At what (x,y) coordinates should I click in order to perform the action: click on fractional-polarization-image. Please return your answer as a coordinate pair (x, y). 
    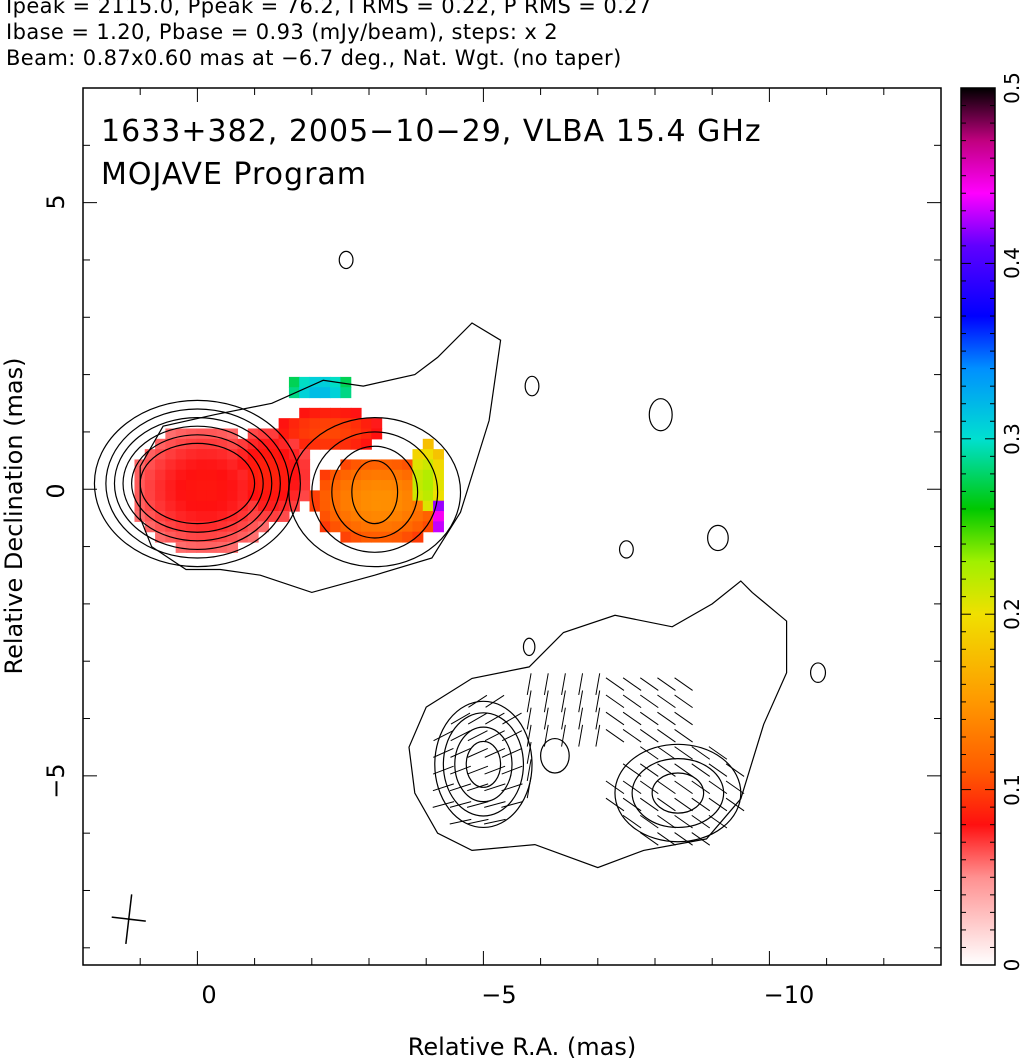
    Looking at the image, I should click on (289, 464).